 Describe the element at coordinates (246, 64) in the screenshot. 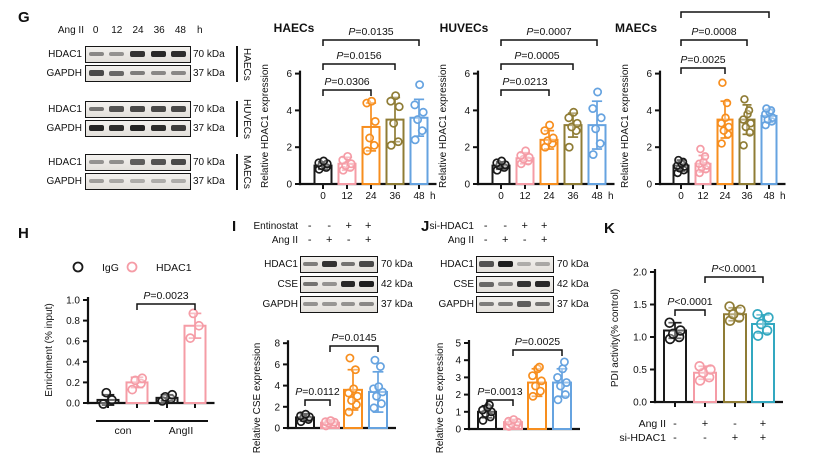

I see `cell-line-label: HAECs` at that location.